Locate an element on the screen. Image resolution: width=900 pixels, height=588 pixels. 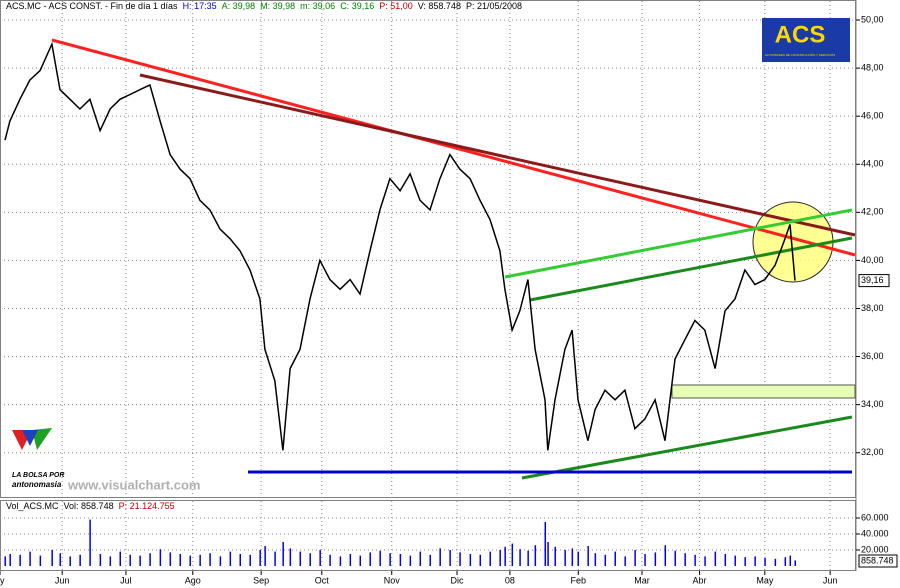
header-info: Vol: 858.748 is located at coordinates (89, 506).